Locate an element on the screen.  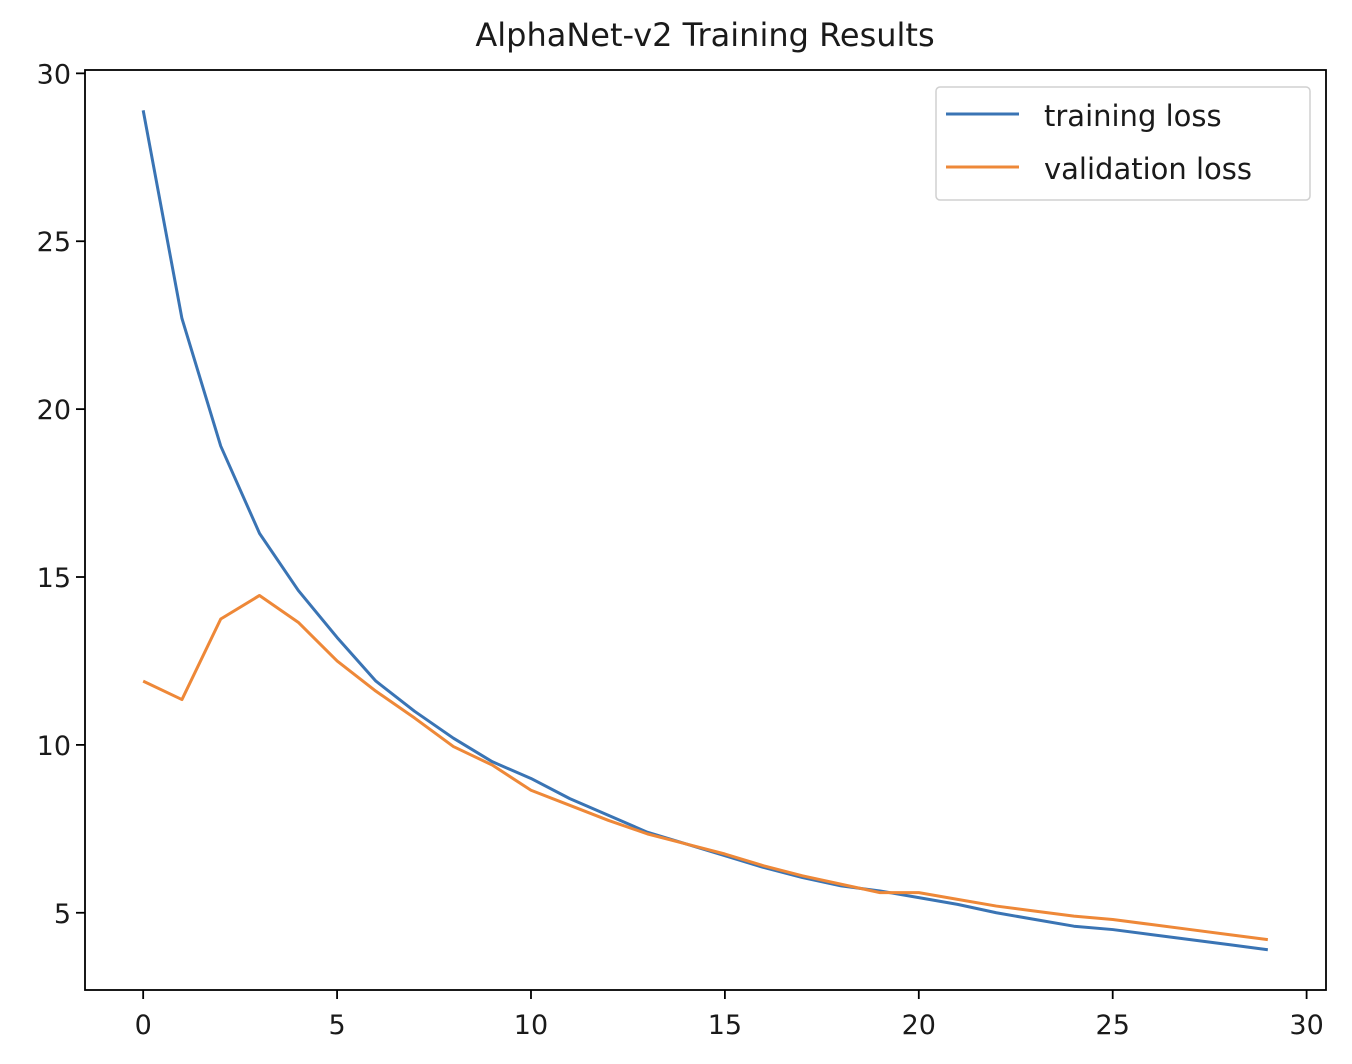
legend-label-training-loss: training loss is located at coordinates (1133, 116).